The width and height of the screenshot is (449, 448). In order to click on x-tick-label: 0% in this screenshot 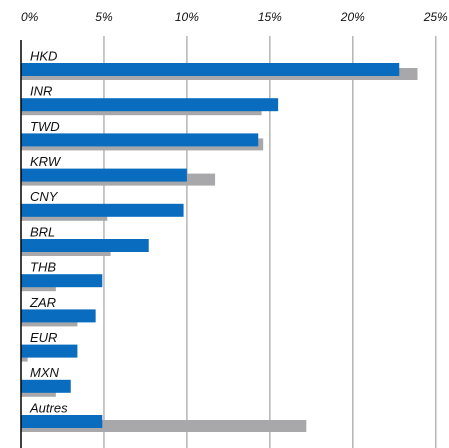, I will do `click(30, 17)`.